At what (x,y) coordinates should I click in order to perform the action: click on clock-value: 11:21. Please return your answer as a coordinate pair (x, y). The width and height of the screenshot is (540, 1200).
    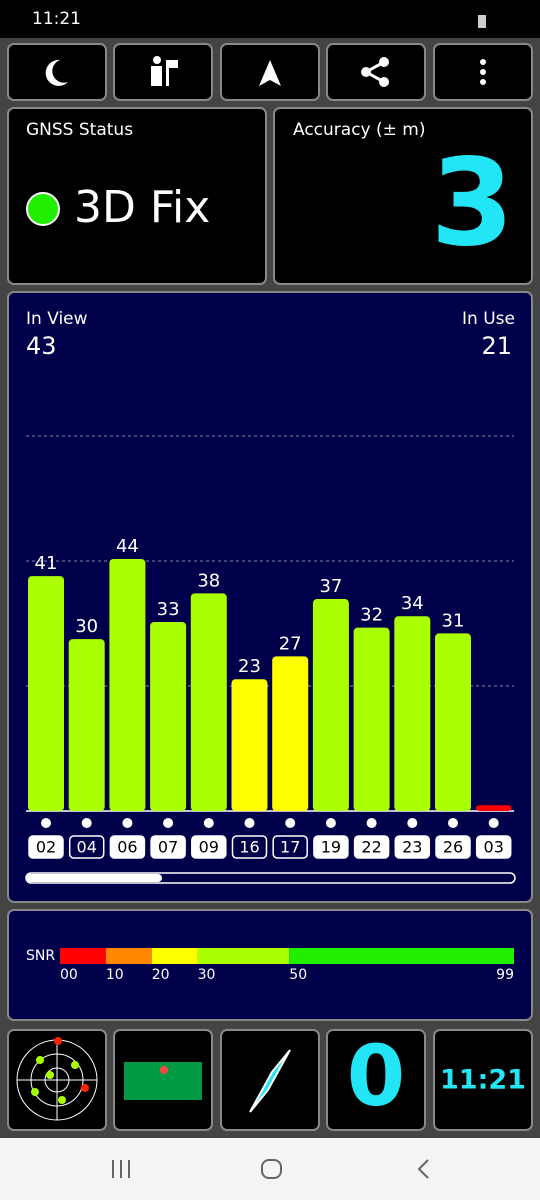
    Looking at the image, I should click on (483, 1080).